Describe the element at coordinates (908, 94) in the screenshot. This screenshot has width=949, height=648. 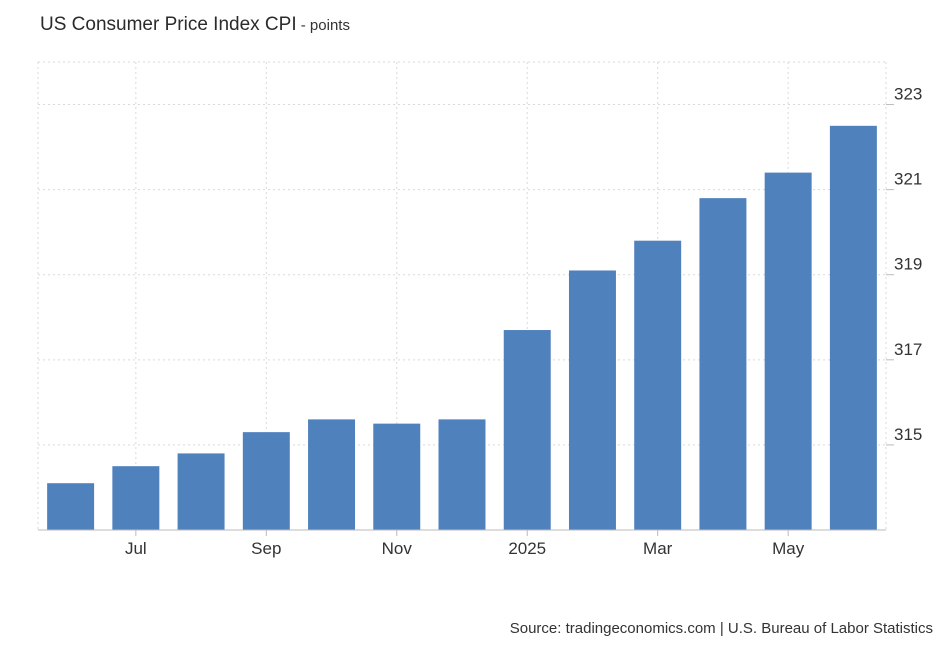
I see `y-tick-label: 323` at that location.